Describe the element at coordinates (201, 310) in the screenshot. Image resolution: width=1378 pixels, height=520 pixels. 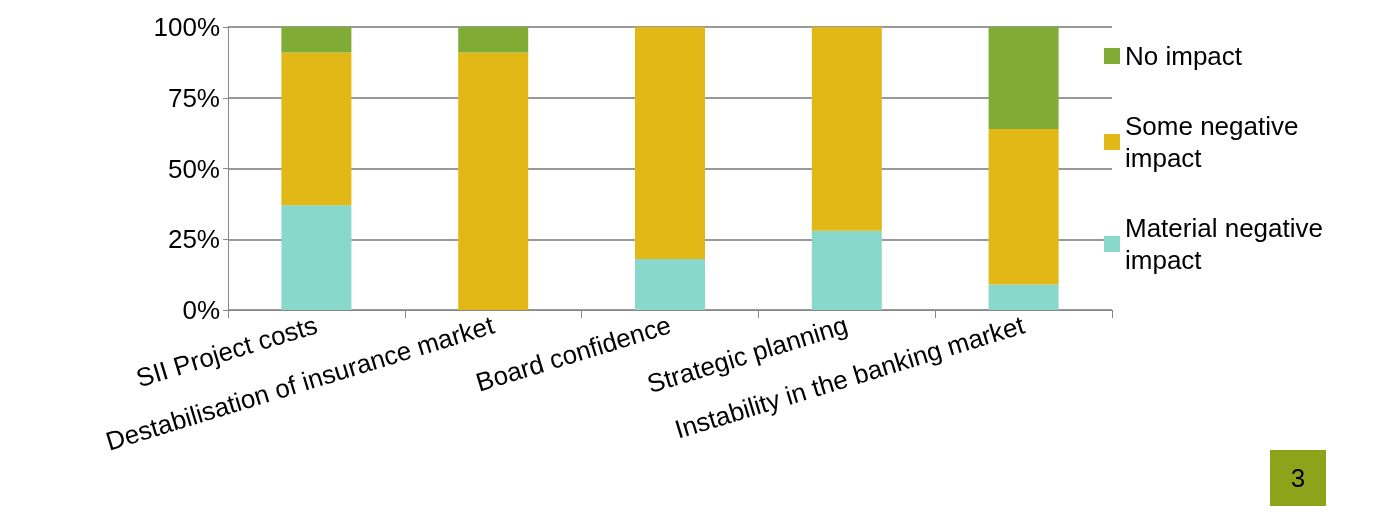
I see `y-tick-label: 0%` at that location.